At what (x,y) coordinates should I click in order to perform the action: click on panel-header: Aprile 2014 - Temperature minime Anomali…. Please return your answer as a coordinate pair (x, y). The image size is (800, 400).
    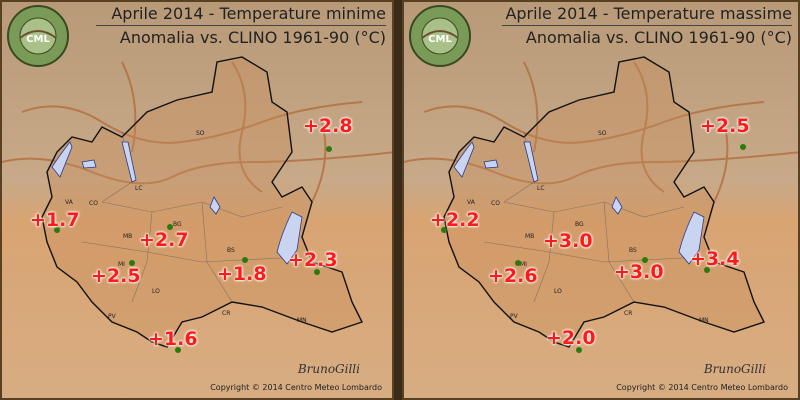
    Looking at the image, I should click on (241, 26).